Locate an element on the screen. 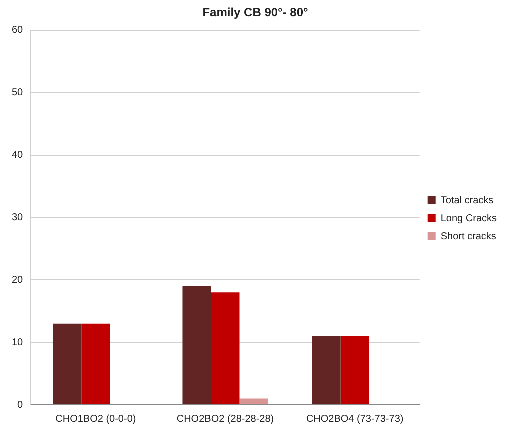 This screenshot has width=511, height=437. chart-title: Family CB 90°- 80° is located at coordinates (255, 13).